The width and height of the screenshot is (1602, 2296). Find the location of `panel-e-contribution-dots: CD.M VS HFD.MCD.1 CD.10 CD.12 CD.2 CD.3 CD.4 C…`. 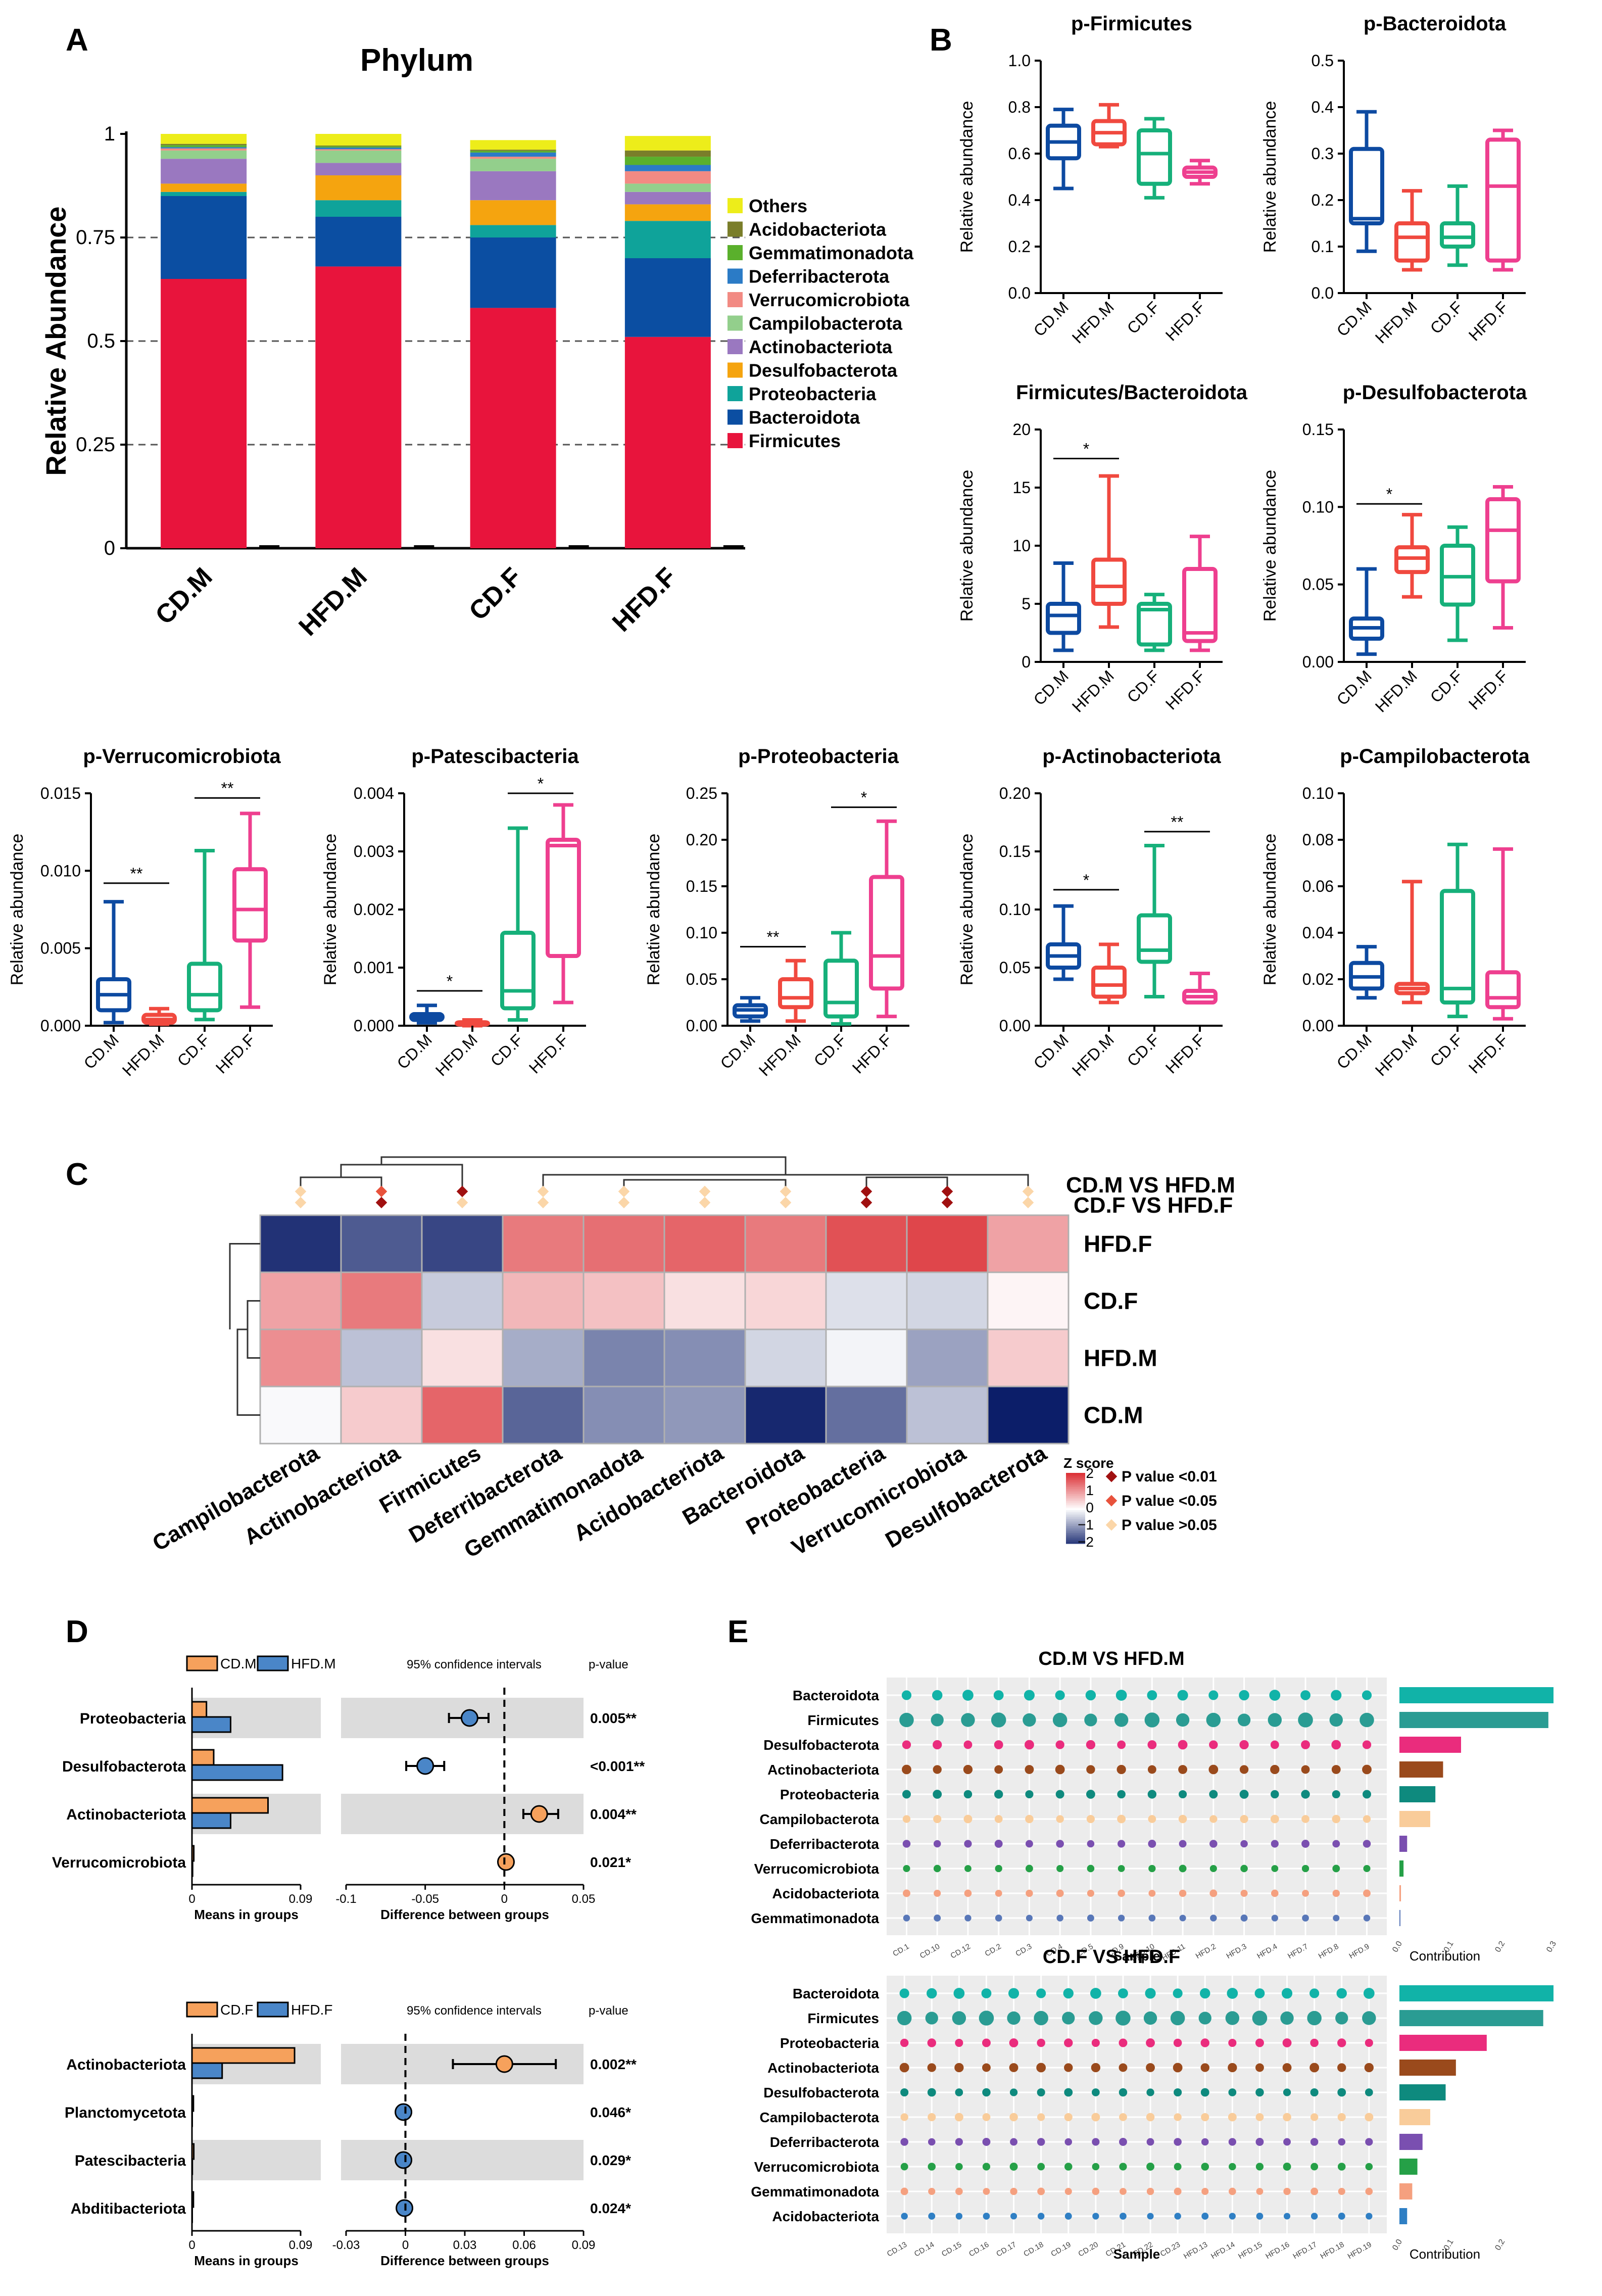

panel-e-contribution-dots: CD.M VS HFD.MCD.1 CD.10 CD.12 CD.2 CD.3 CD.4 C… is located at coordinates (1154, 1955).